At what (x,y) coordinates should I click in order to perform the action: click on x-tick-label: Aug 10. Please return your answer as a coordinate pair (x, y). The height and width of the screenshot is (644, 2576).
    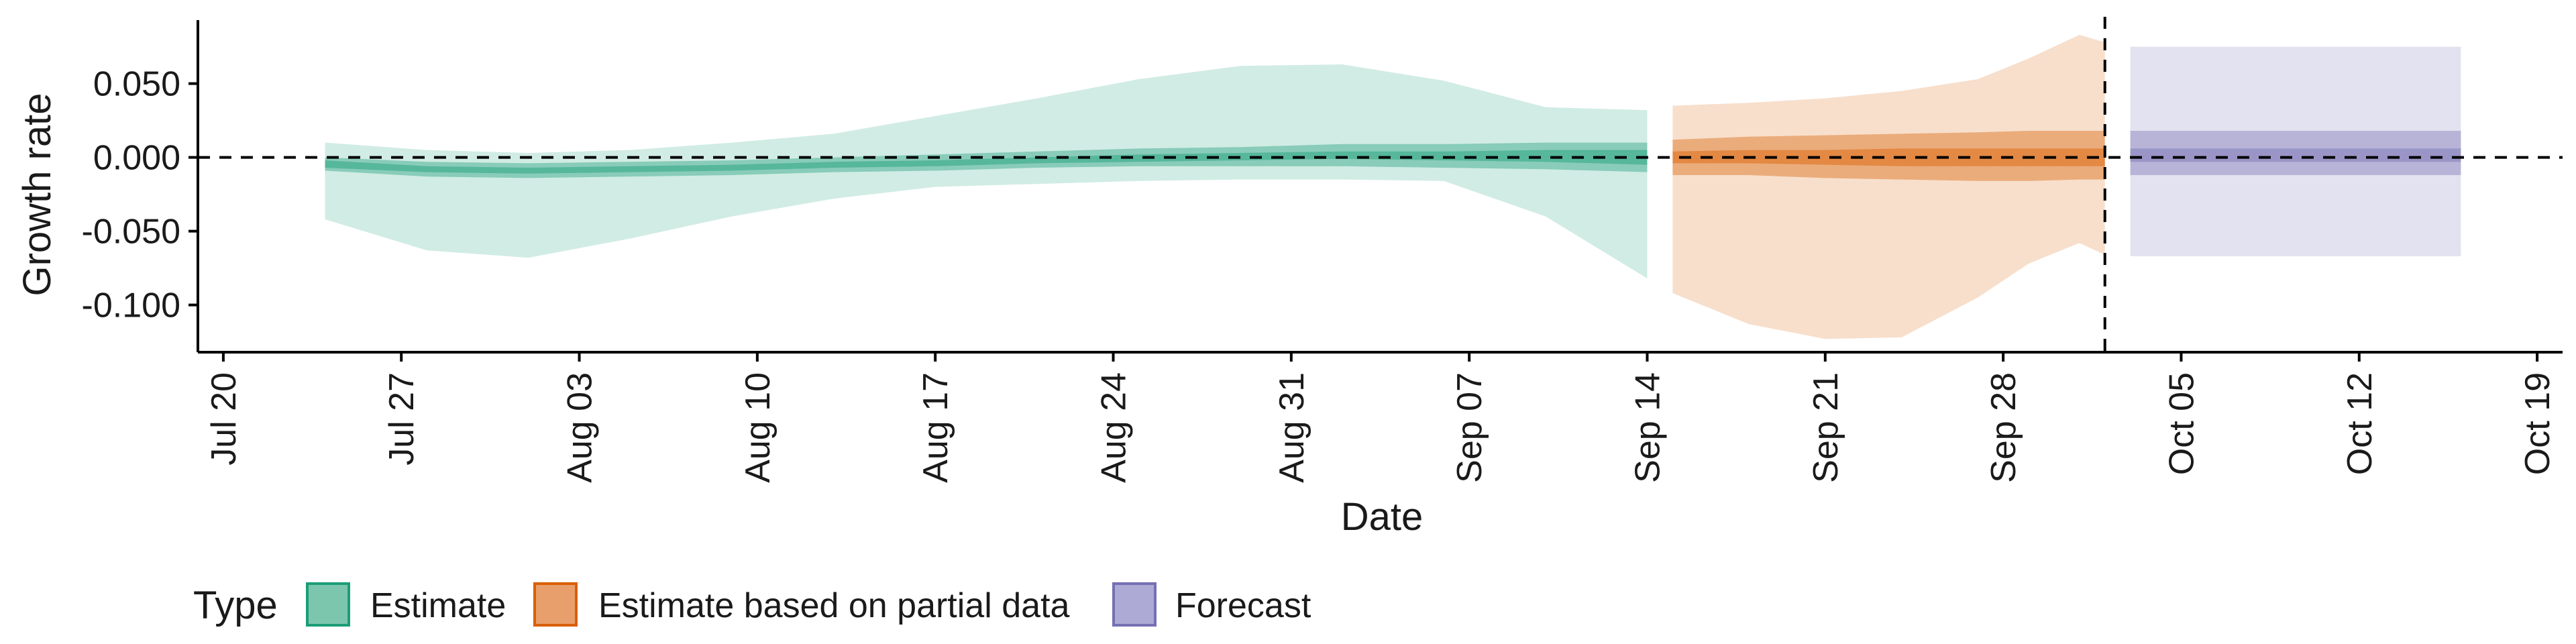
    Looking at the image, I should click on (758, 427).